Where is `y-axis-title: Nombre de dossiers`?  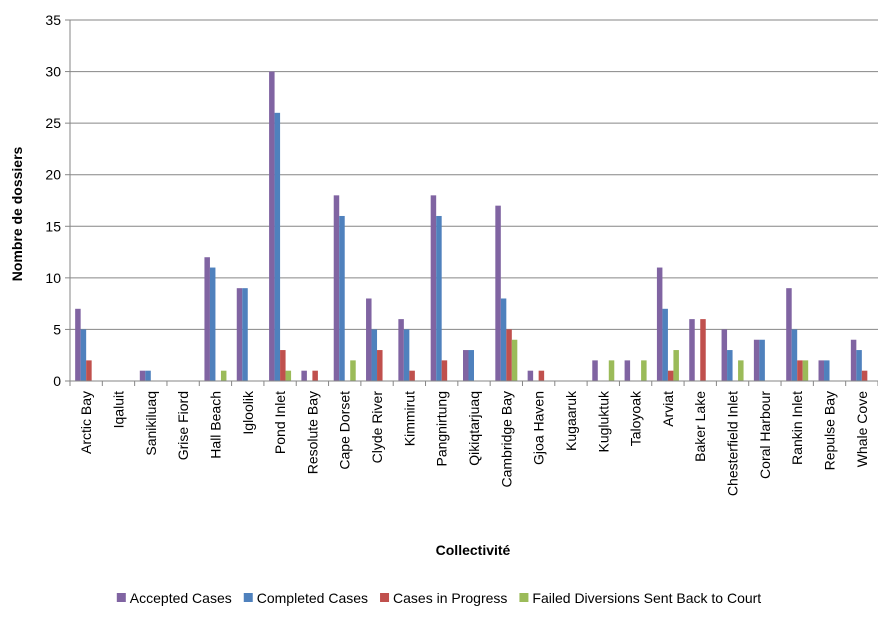 y-axis-title: Nombre de dossiers is located at coordinates (17, 213).